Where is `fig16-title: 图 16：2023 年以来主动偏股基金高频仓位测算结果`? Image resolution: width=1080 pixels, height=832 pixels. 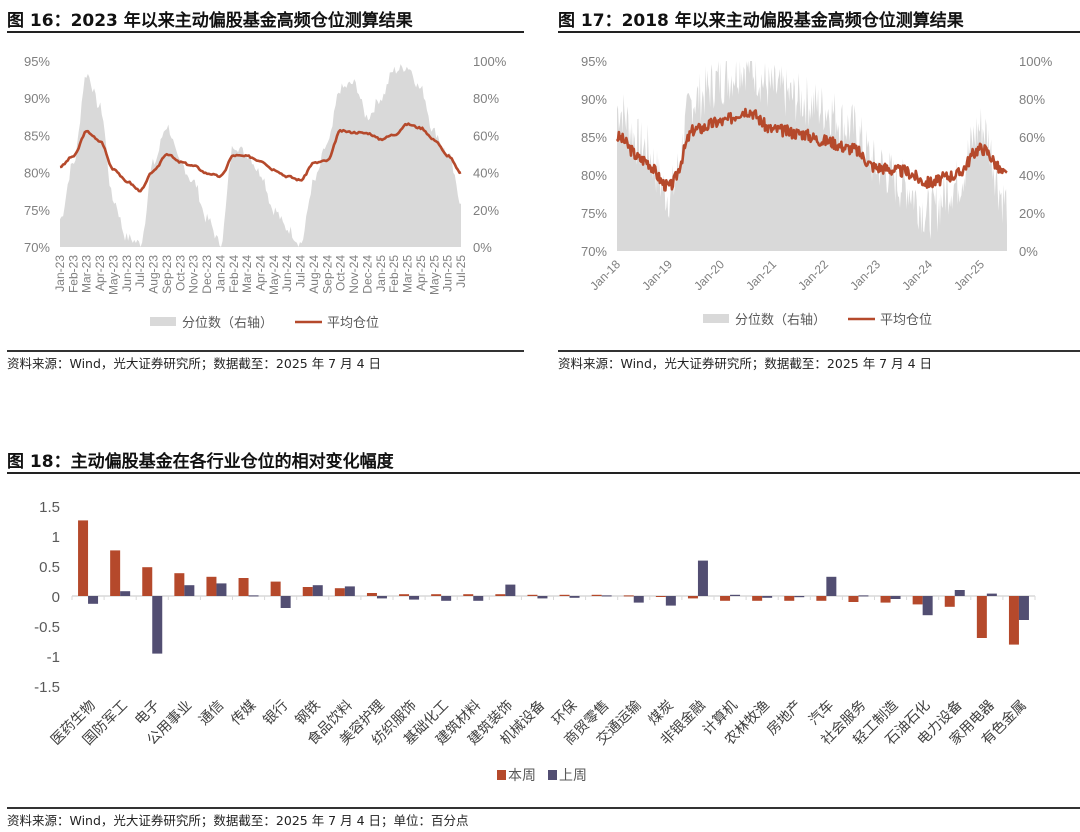 fig16-title: 图 16：2023 年以来主动偏股基金高频仓位测算结果 is located at coordinates (210, 21).